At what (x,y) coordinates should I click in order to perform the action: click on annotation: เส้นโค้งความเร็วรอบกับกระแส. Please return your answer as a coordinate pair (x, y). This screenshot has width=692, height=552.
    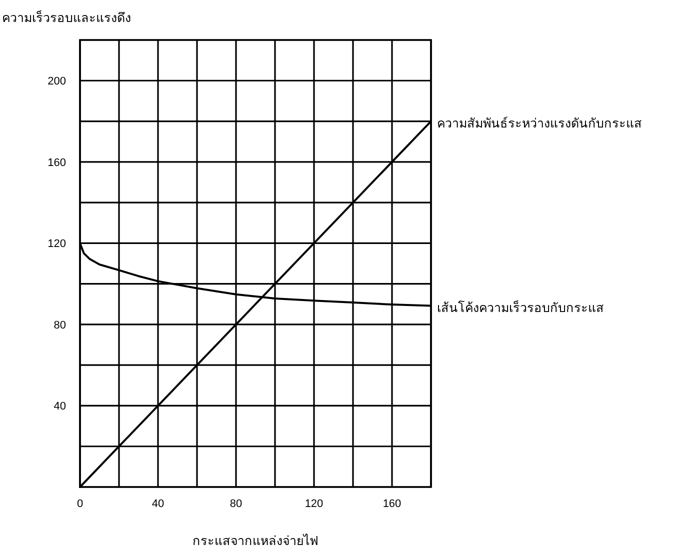
    Looking at the image, I should click on (520, 307).